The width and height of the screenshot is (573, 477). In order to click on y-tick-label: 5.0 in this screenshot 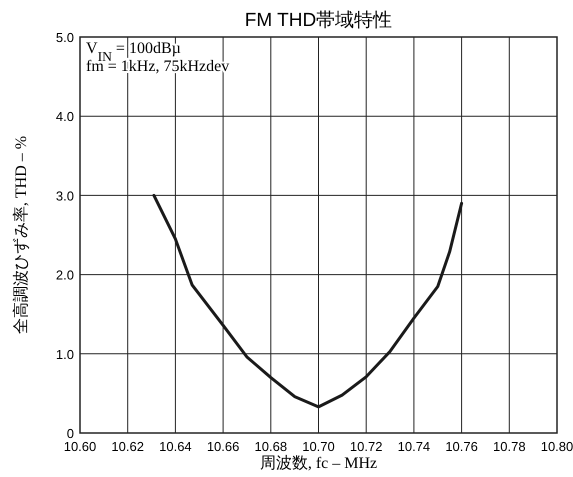, I will do `click(65, 37)`.